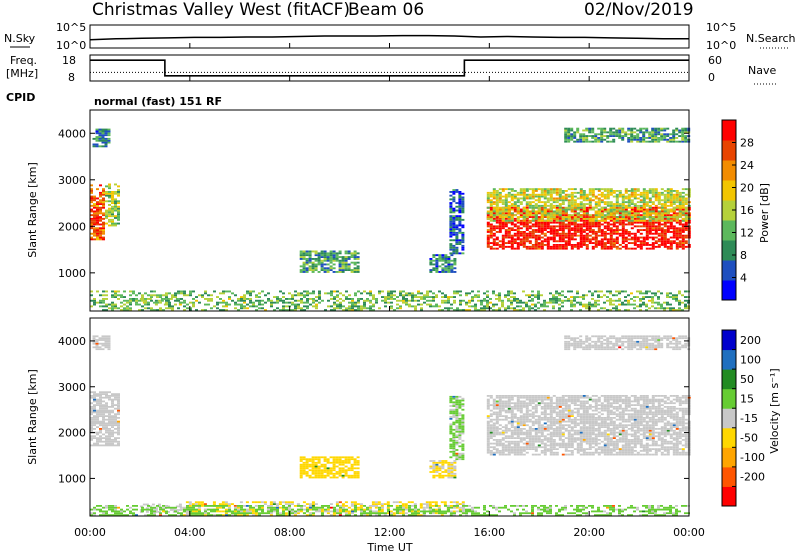 The width and height of the screenshot is (800, 554). What do you see at coordinates (22, 73) in the screenshot?
I see `freq-label-line2: [MHz]` at bounding box center [22, 73].